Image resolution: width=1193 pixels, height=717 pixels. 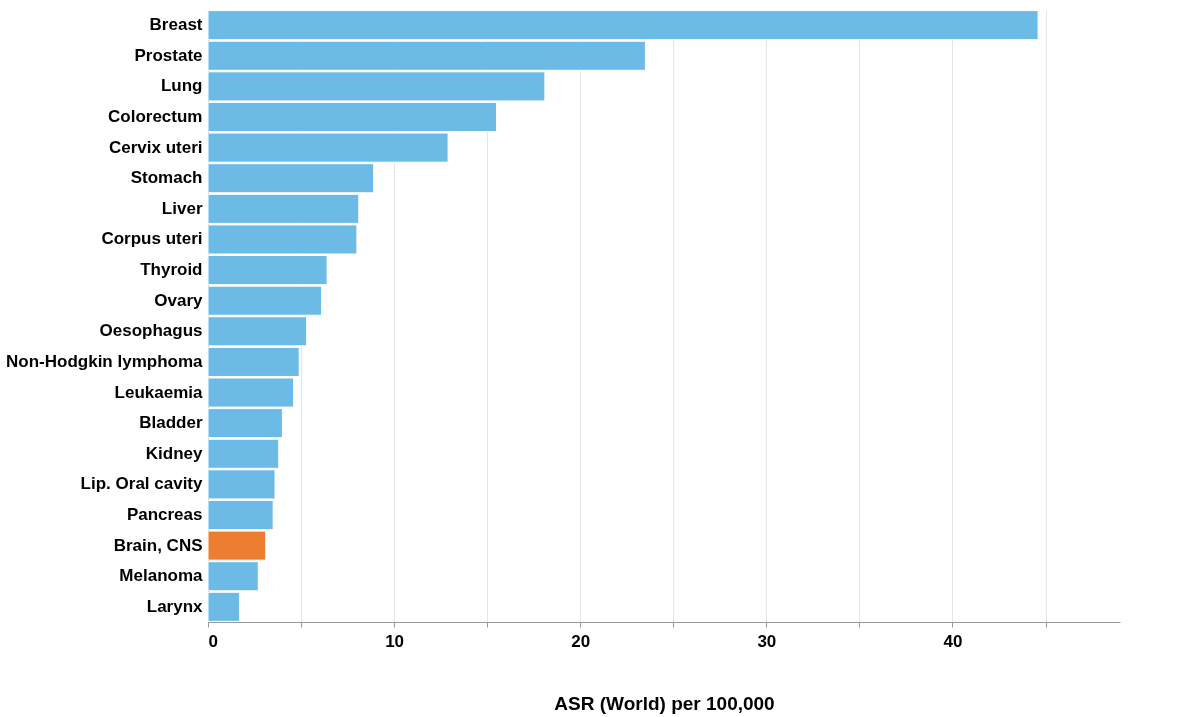 What do you see at coordinates (161, 576) in the screenshot?
I see `y-tick-label: Melanoma` at bounding box center [161, 576].